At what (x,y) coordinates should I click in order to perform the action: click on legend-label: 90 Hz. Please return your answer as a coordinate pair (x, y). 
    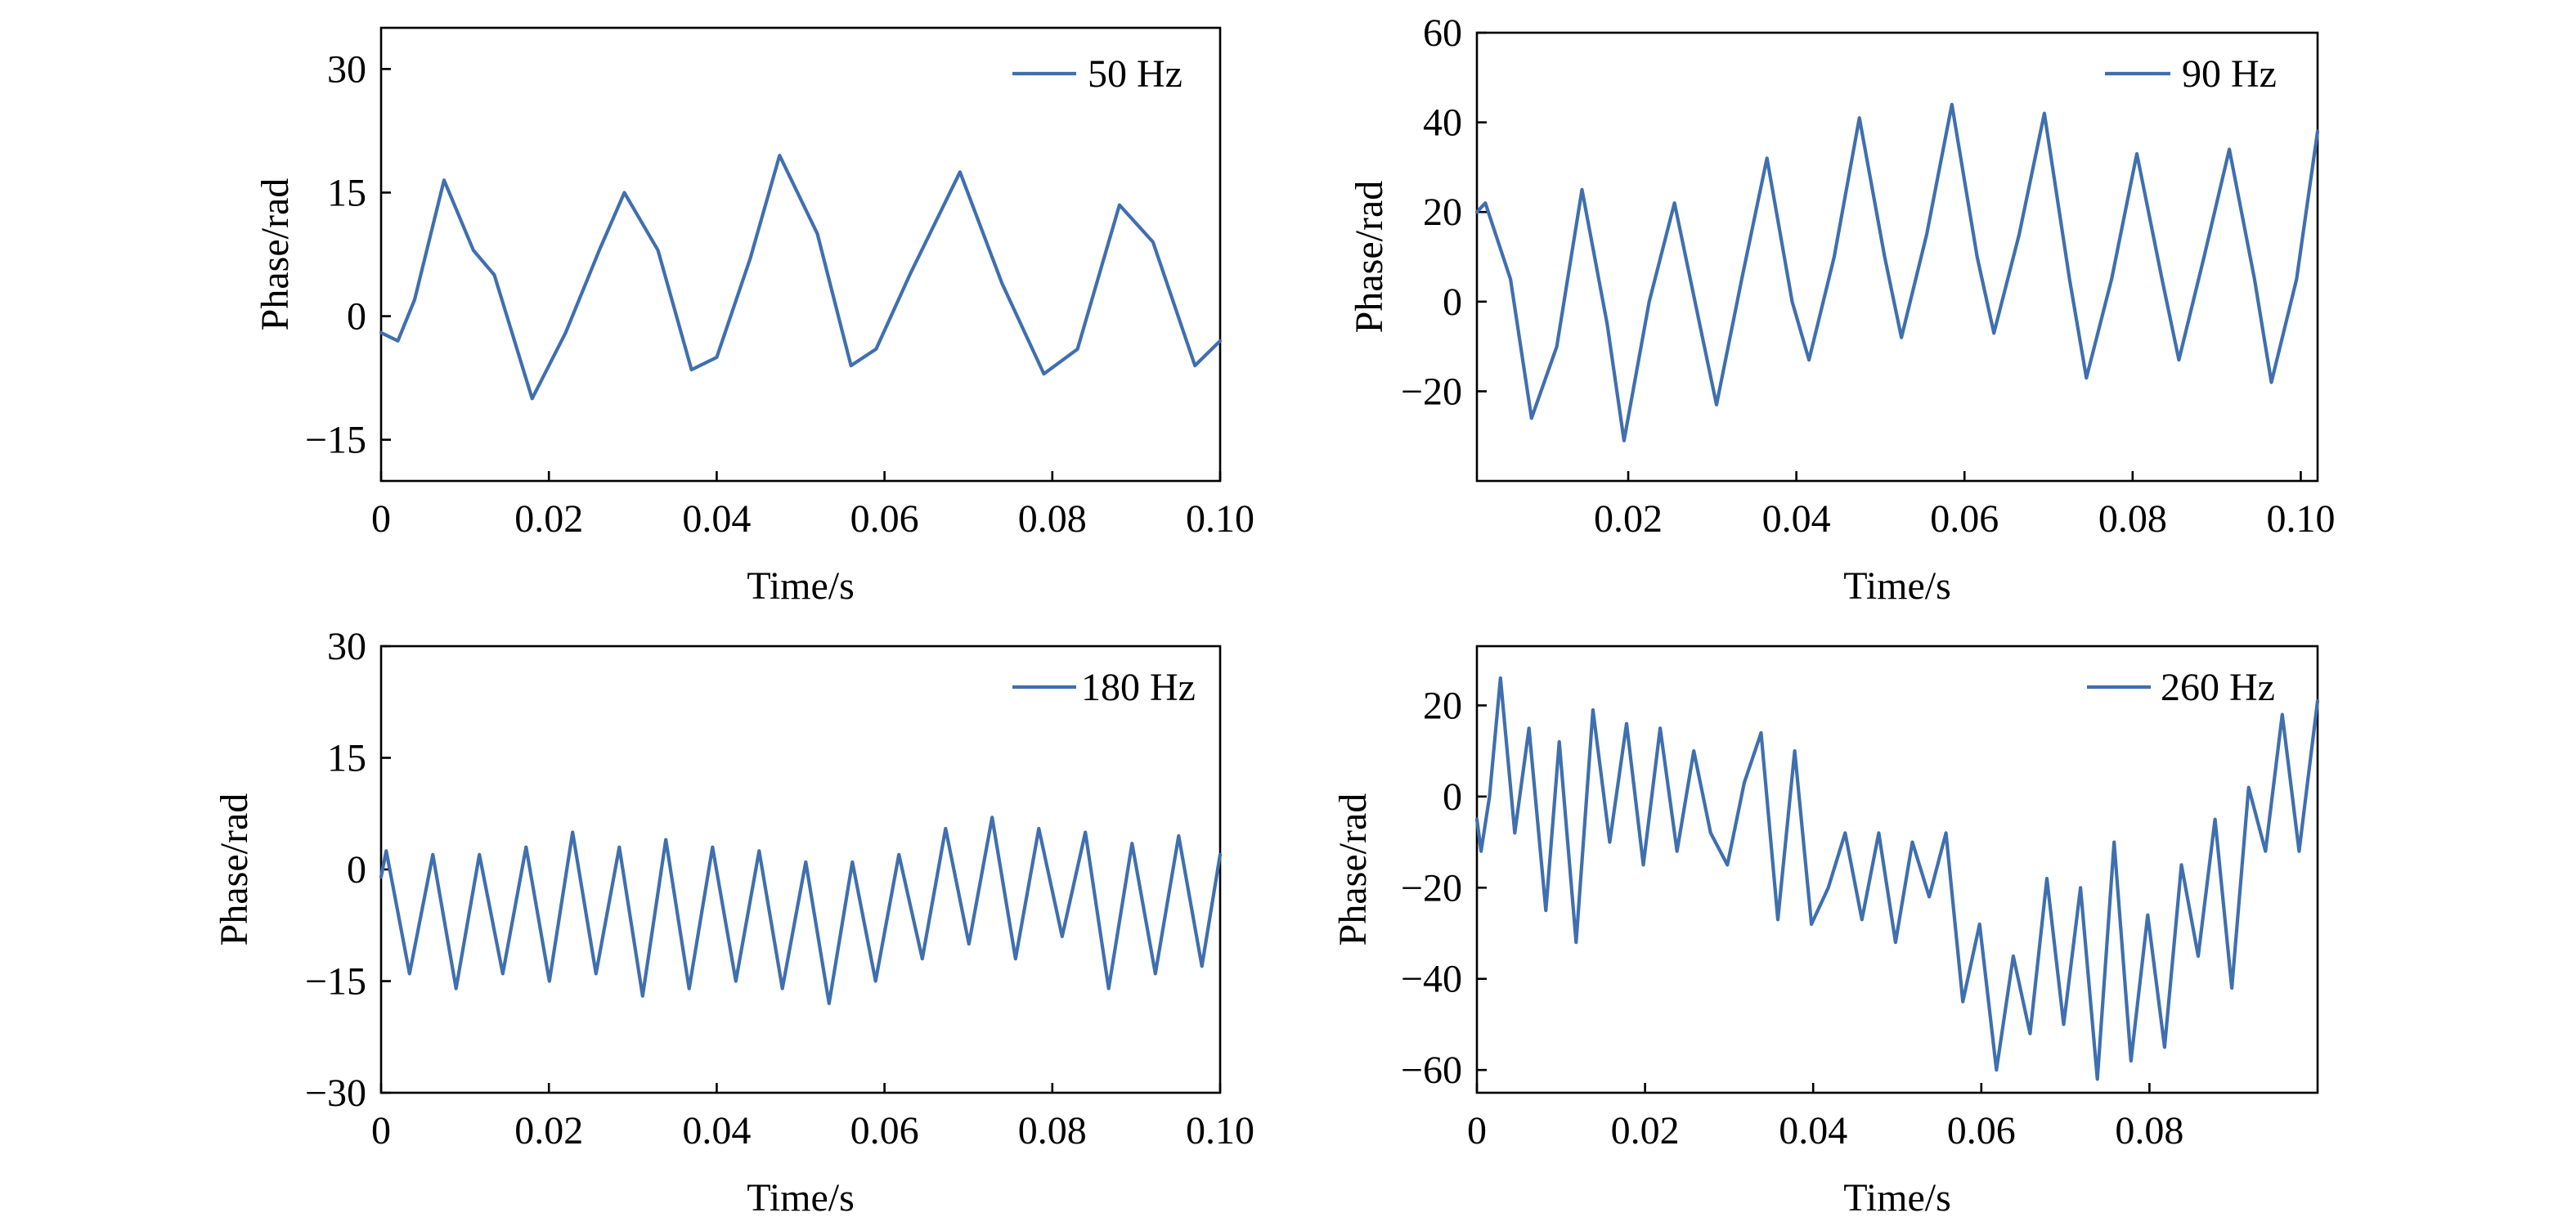
    Looking at the image, I should click on (2229, 74).